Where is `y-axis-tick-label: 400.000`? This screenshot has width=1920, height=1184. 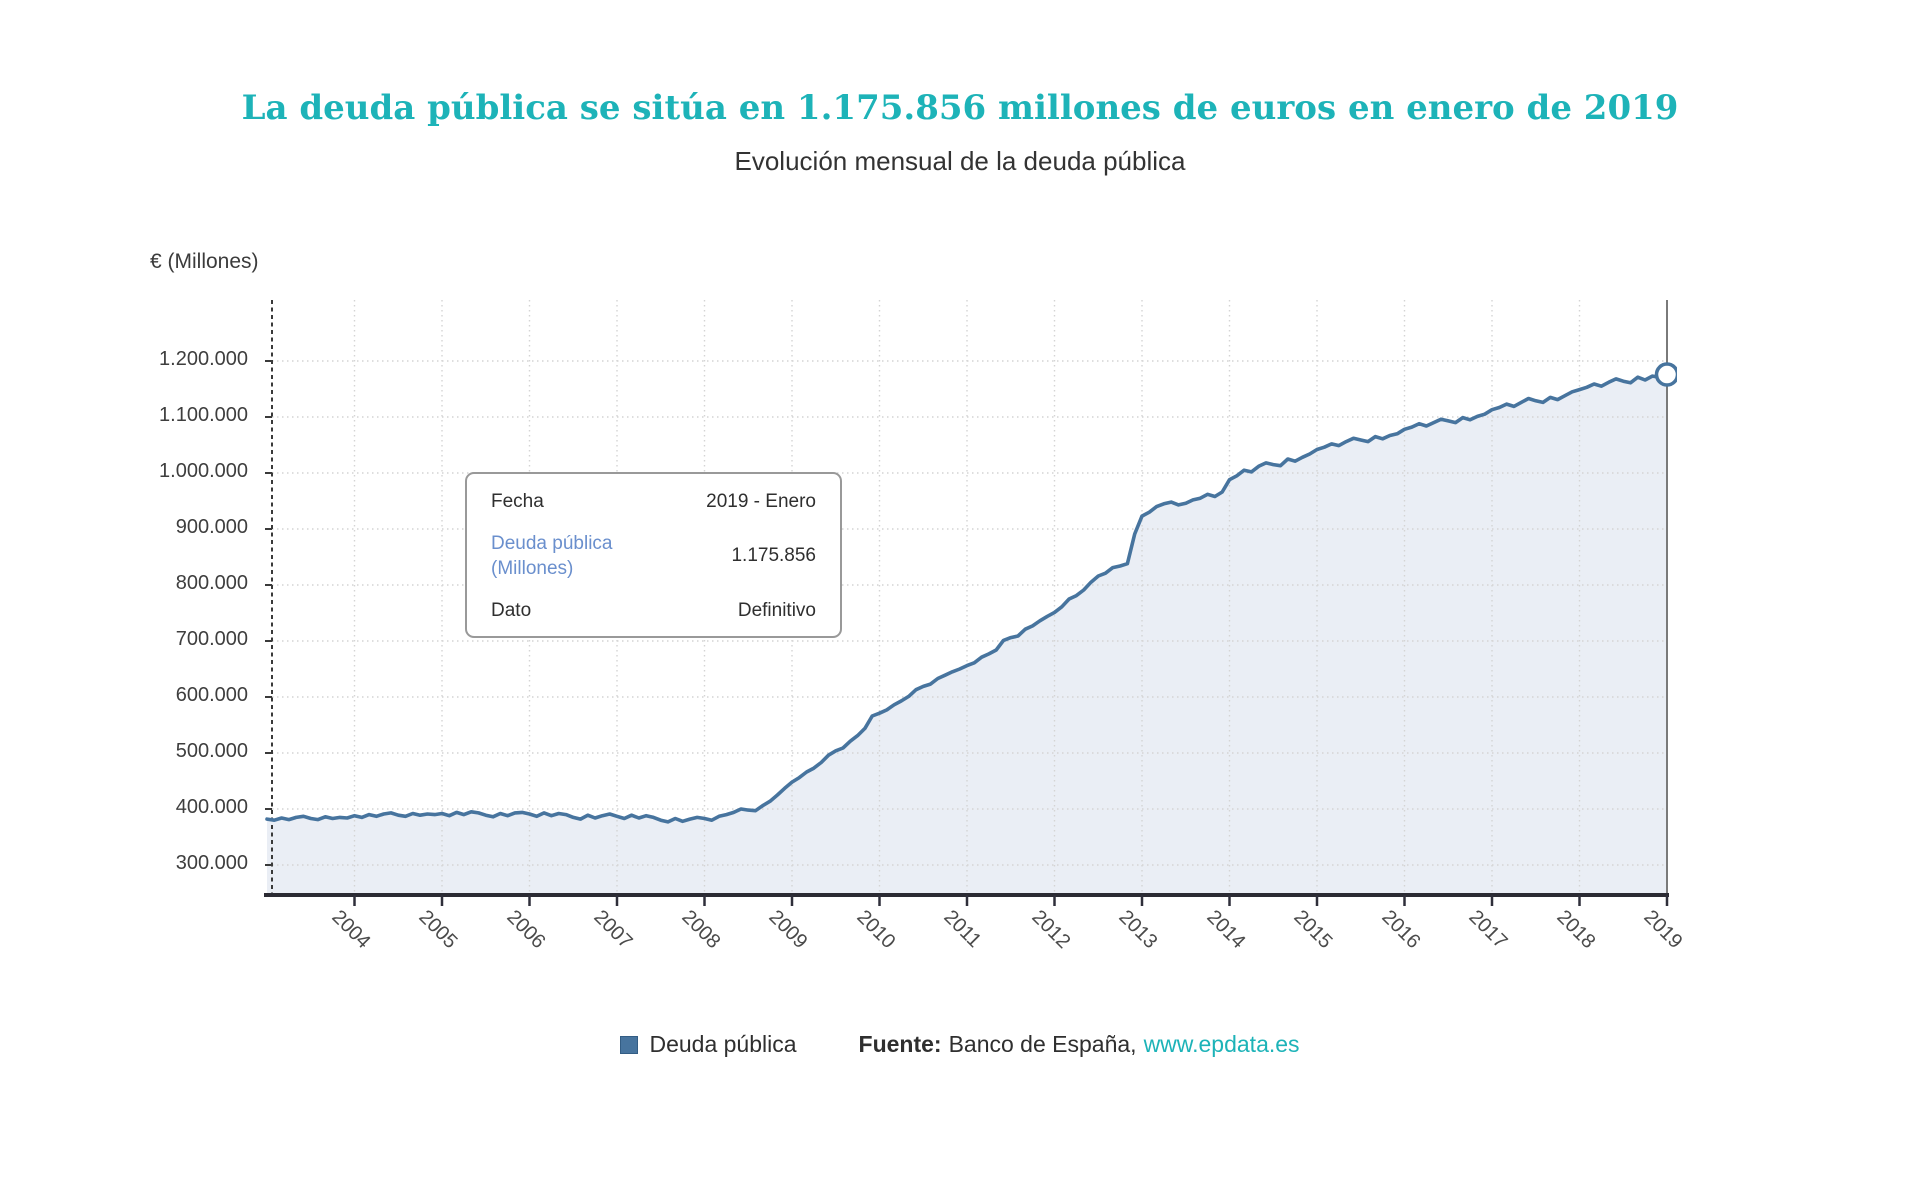
y-axis-tick-label: 400.000 is located at coordinates (211, 807).